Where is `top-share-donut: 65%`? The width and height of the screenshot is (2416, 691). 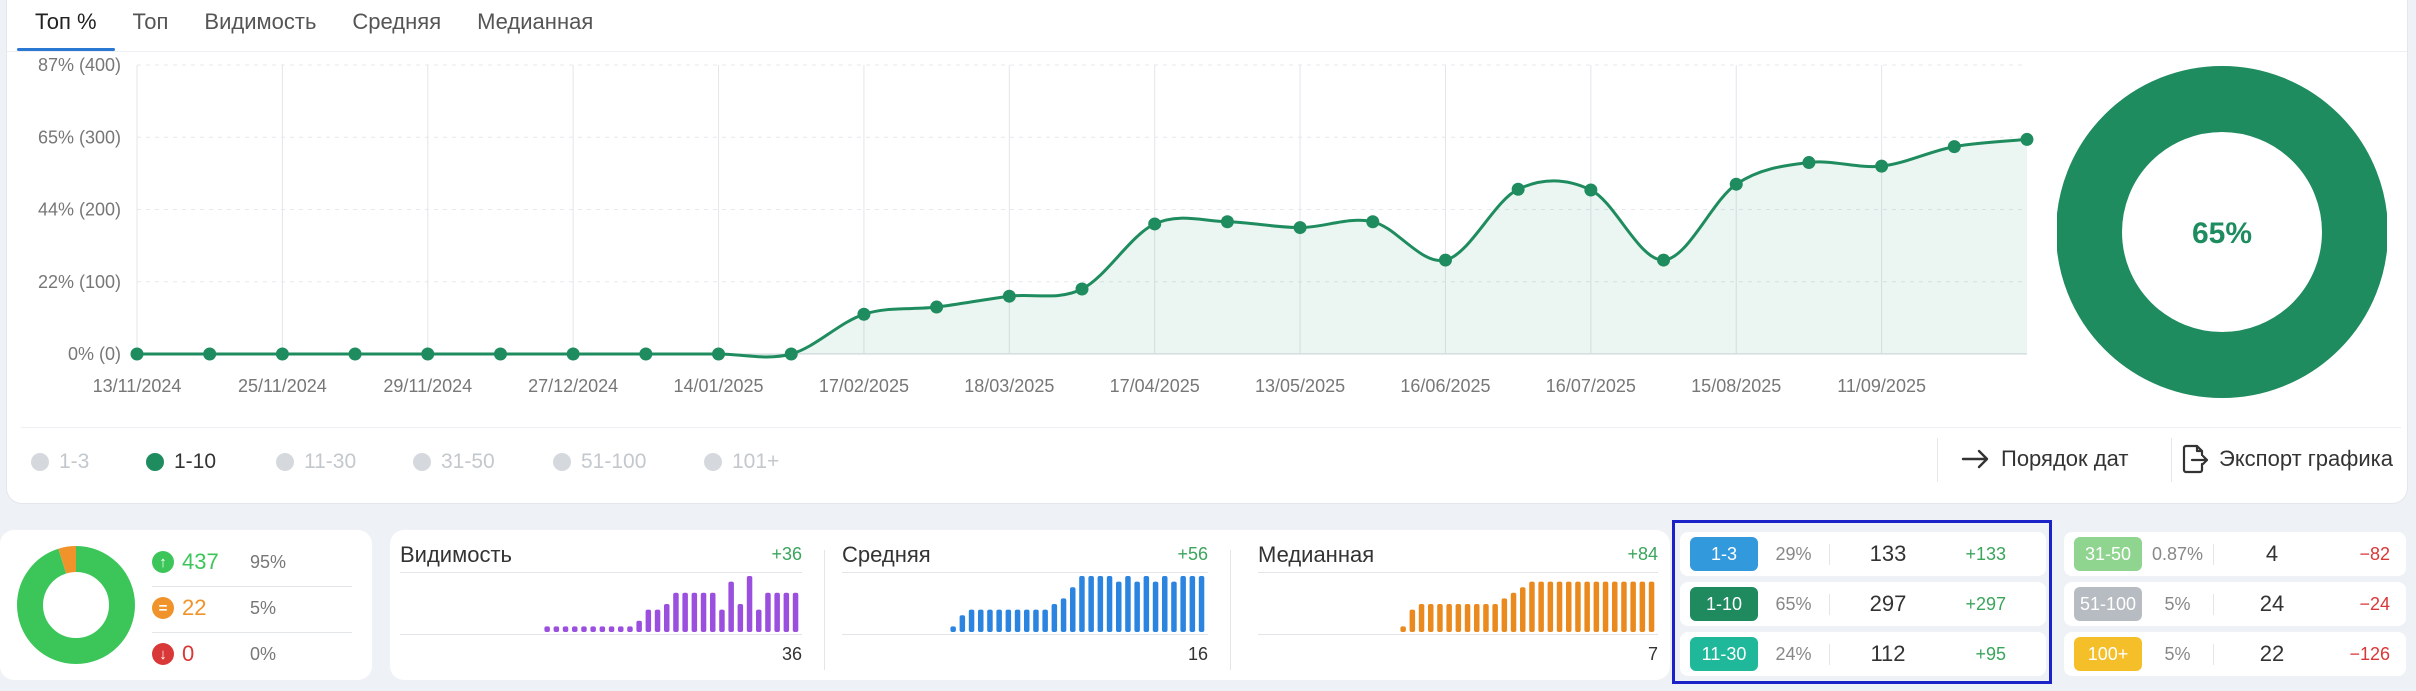 top-share-donut: 65% is located at coordinates (2222, 232).